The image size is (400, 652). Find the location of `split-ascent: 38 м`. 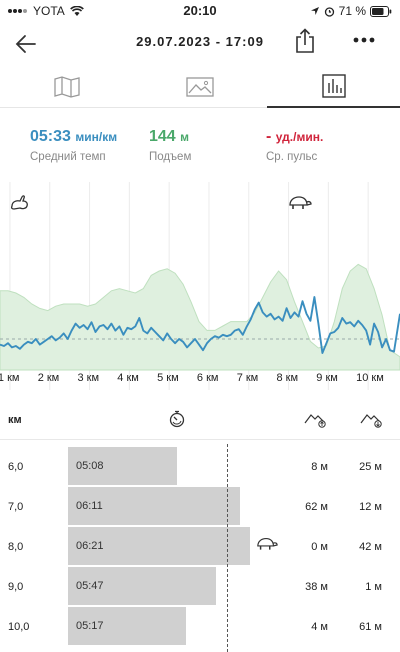

split-ascent: 38 м is located at coordinates (316, 587).